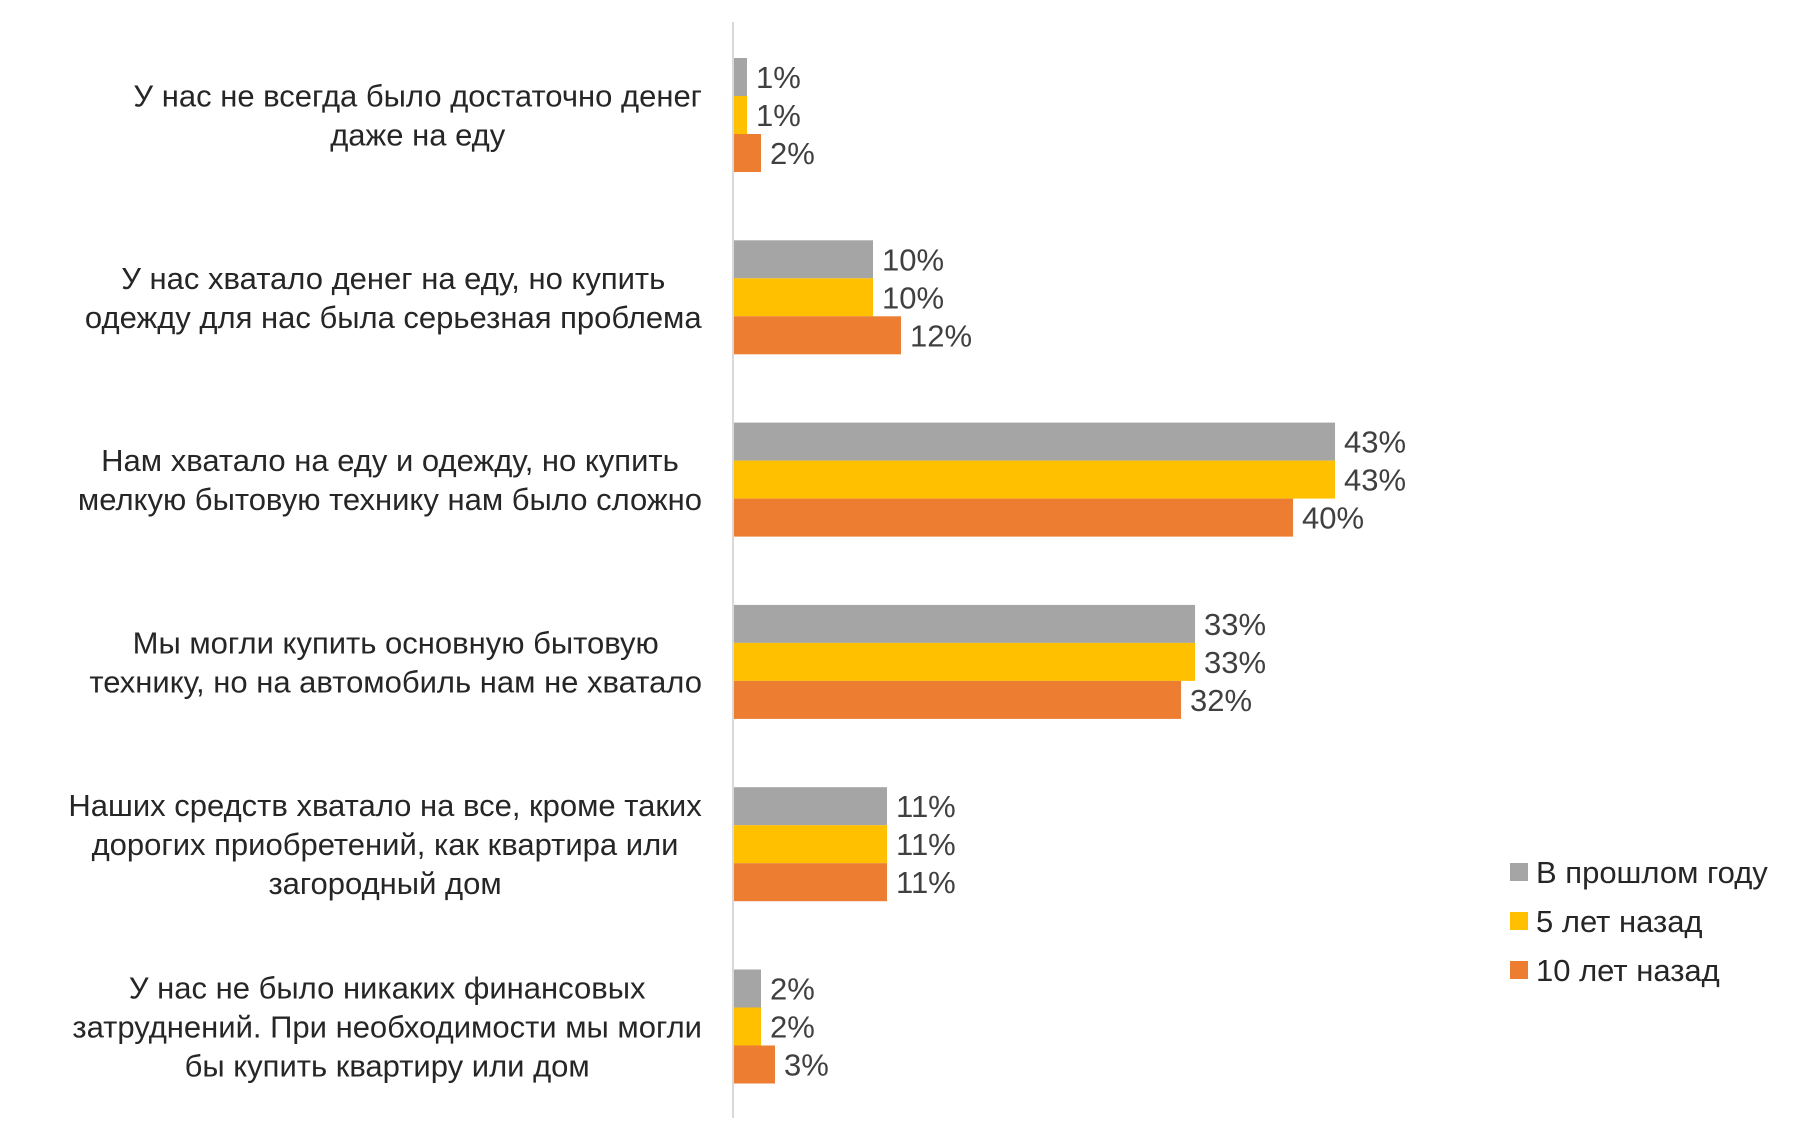 The width and height of the screenshot is (1807, 1125). Describe the element at coordinates (926, 806) in the screenshot. I see `value-label-5-1: 11%` at that location.